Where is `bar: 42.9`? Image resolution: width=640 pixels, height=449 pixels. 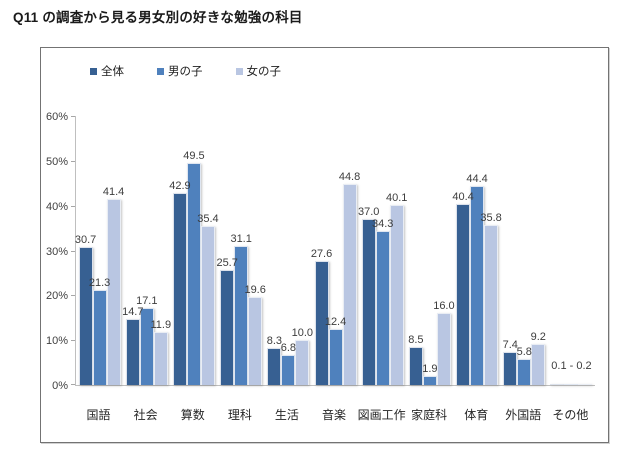
bar: 42.9 is located at coordinates (180, 282).